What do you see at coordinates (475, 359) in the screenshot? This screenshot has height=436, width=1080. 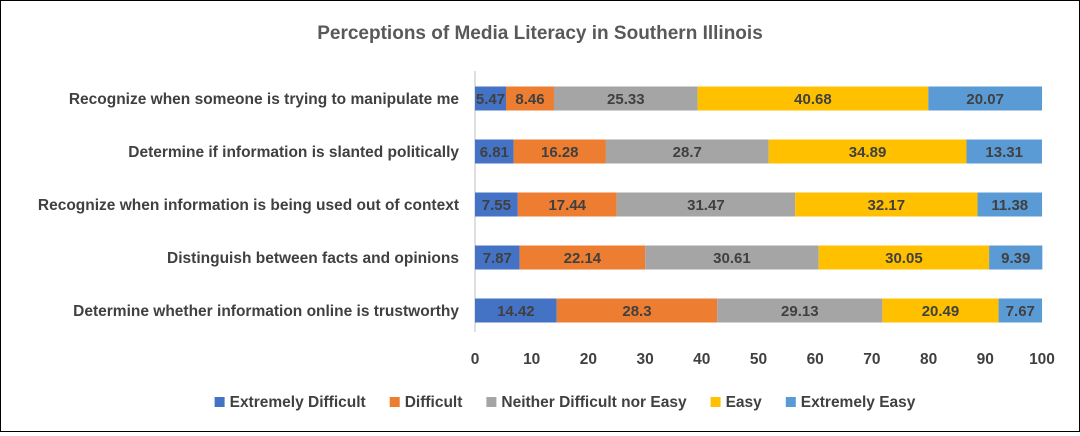 I see `x-tick-label: 0` at bounding box center [475, 359].